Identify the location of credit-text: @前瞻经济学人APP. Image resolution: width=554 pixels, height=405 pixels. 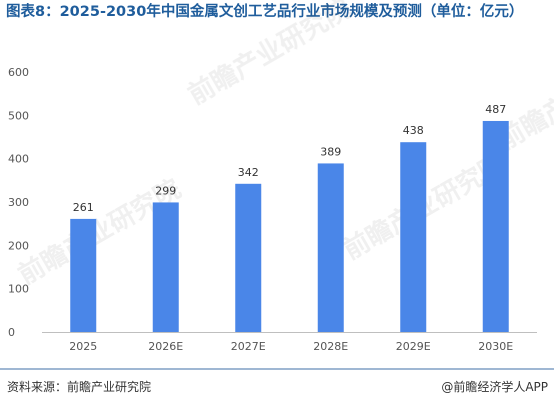
(494, 387).